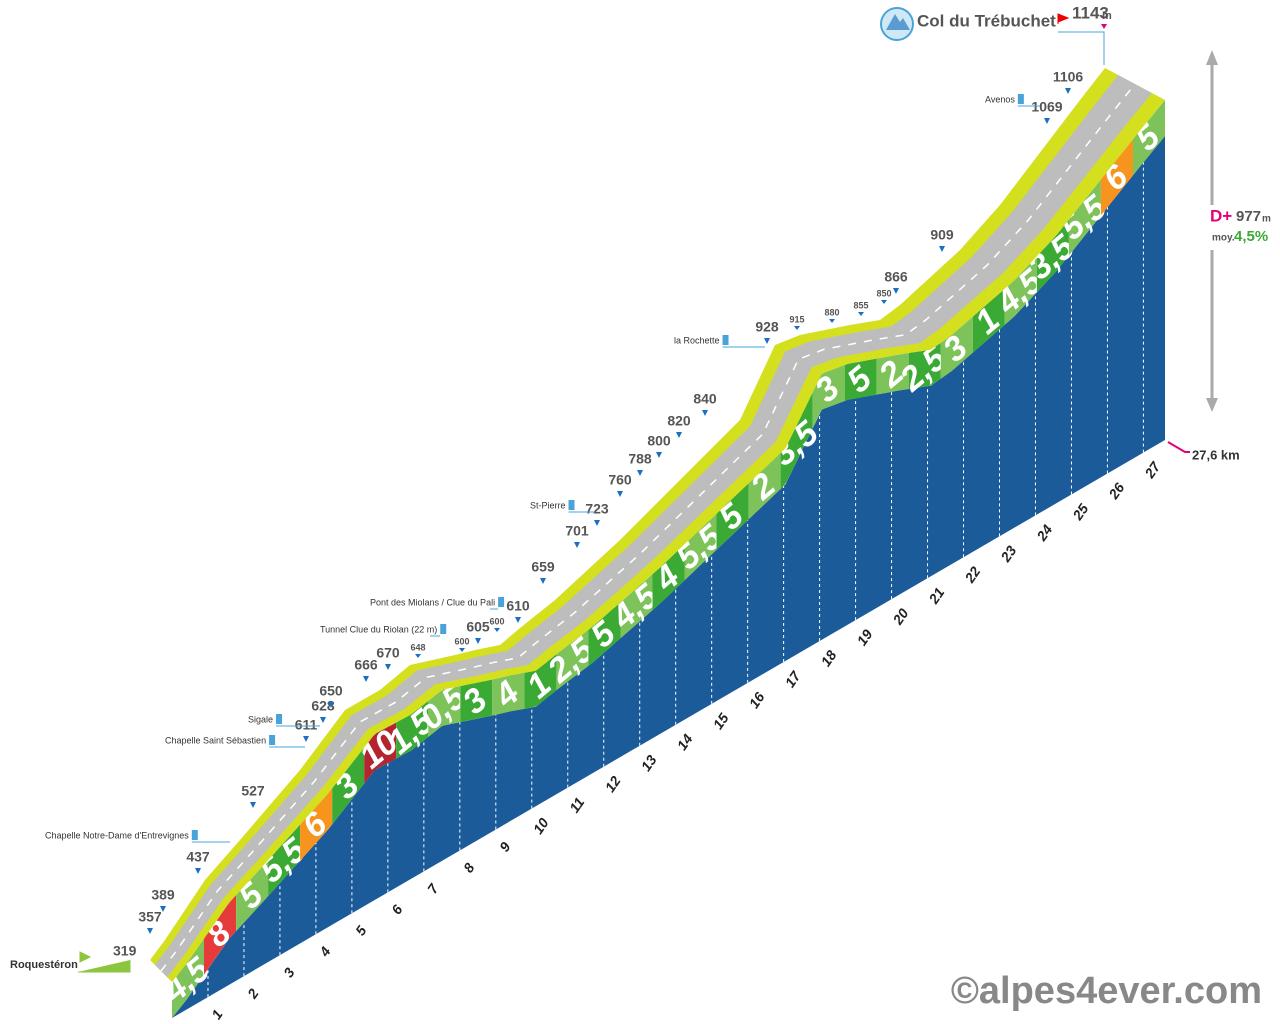 The height and width of the screenshot is (1024, 1280). I want to click on altitude-label: 850, so click(883, 293).